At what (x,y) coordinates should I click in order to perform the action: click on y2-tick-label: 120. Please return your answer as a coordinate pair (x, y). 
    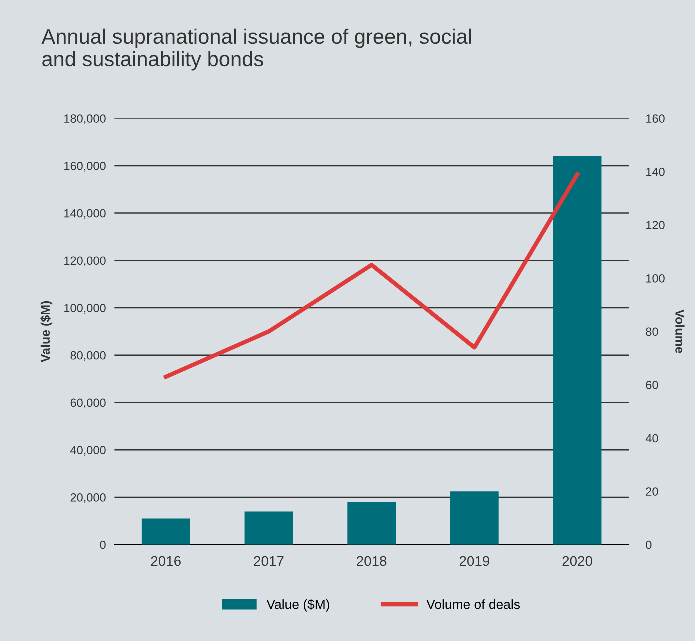
    Looking at the image, I should click on (655, 225).